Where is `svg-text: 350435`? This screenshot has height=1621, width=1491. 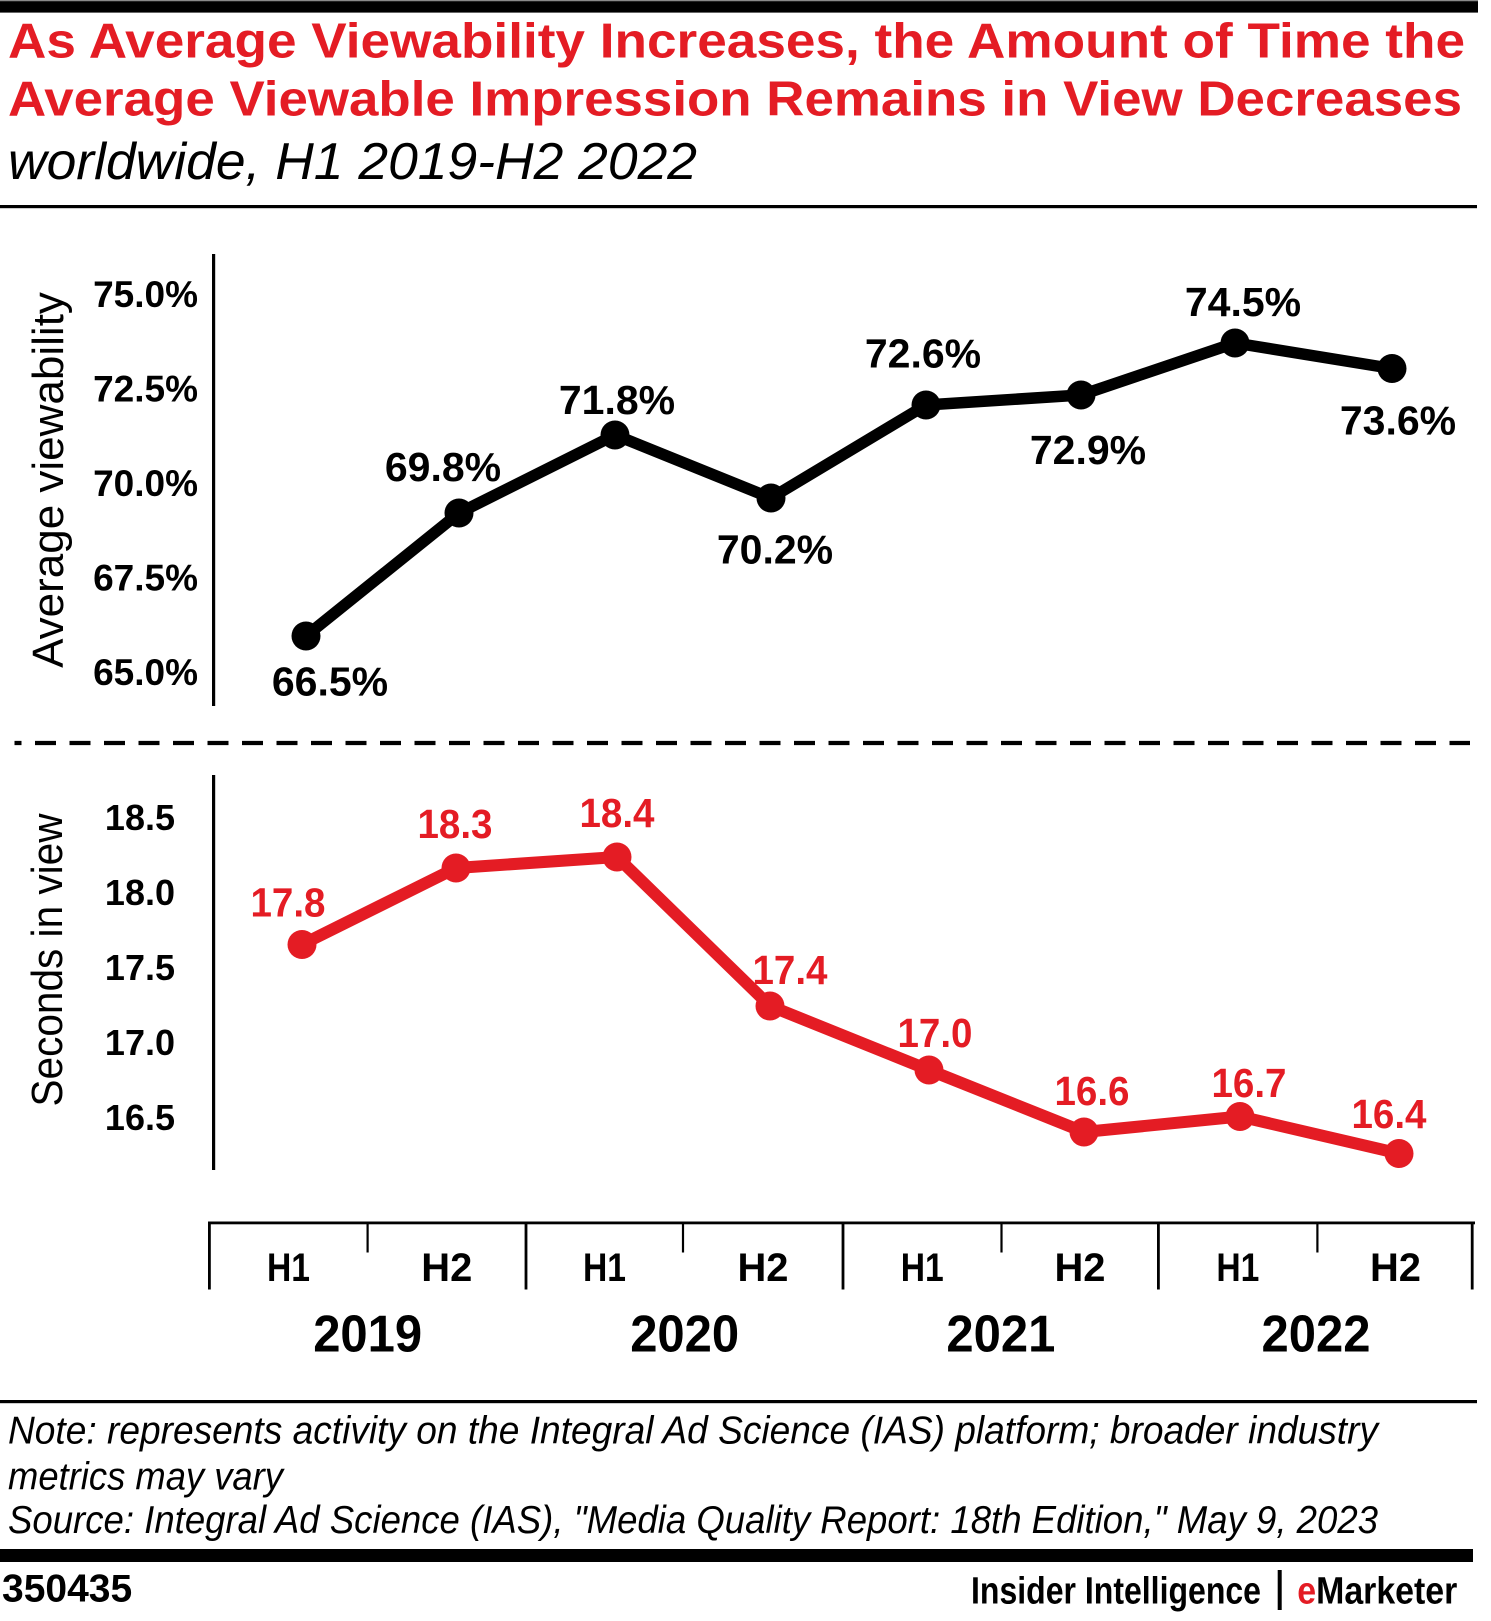
svg-text: 350435 is located at coordinates (67, 1589).